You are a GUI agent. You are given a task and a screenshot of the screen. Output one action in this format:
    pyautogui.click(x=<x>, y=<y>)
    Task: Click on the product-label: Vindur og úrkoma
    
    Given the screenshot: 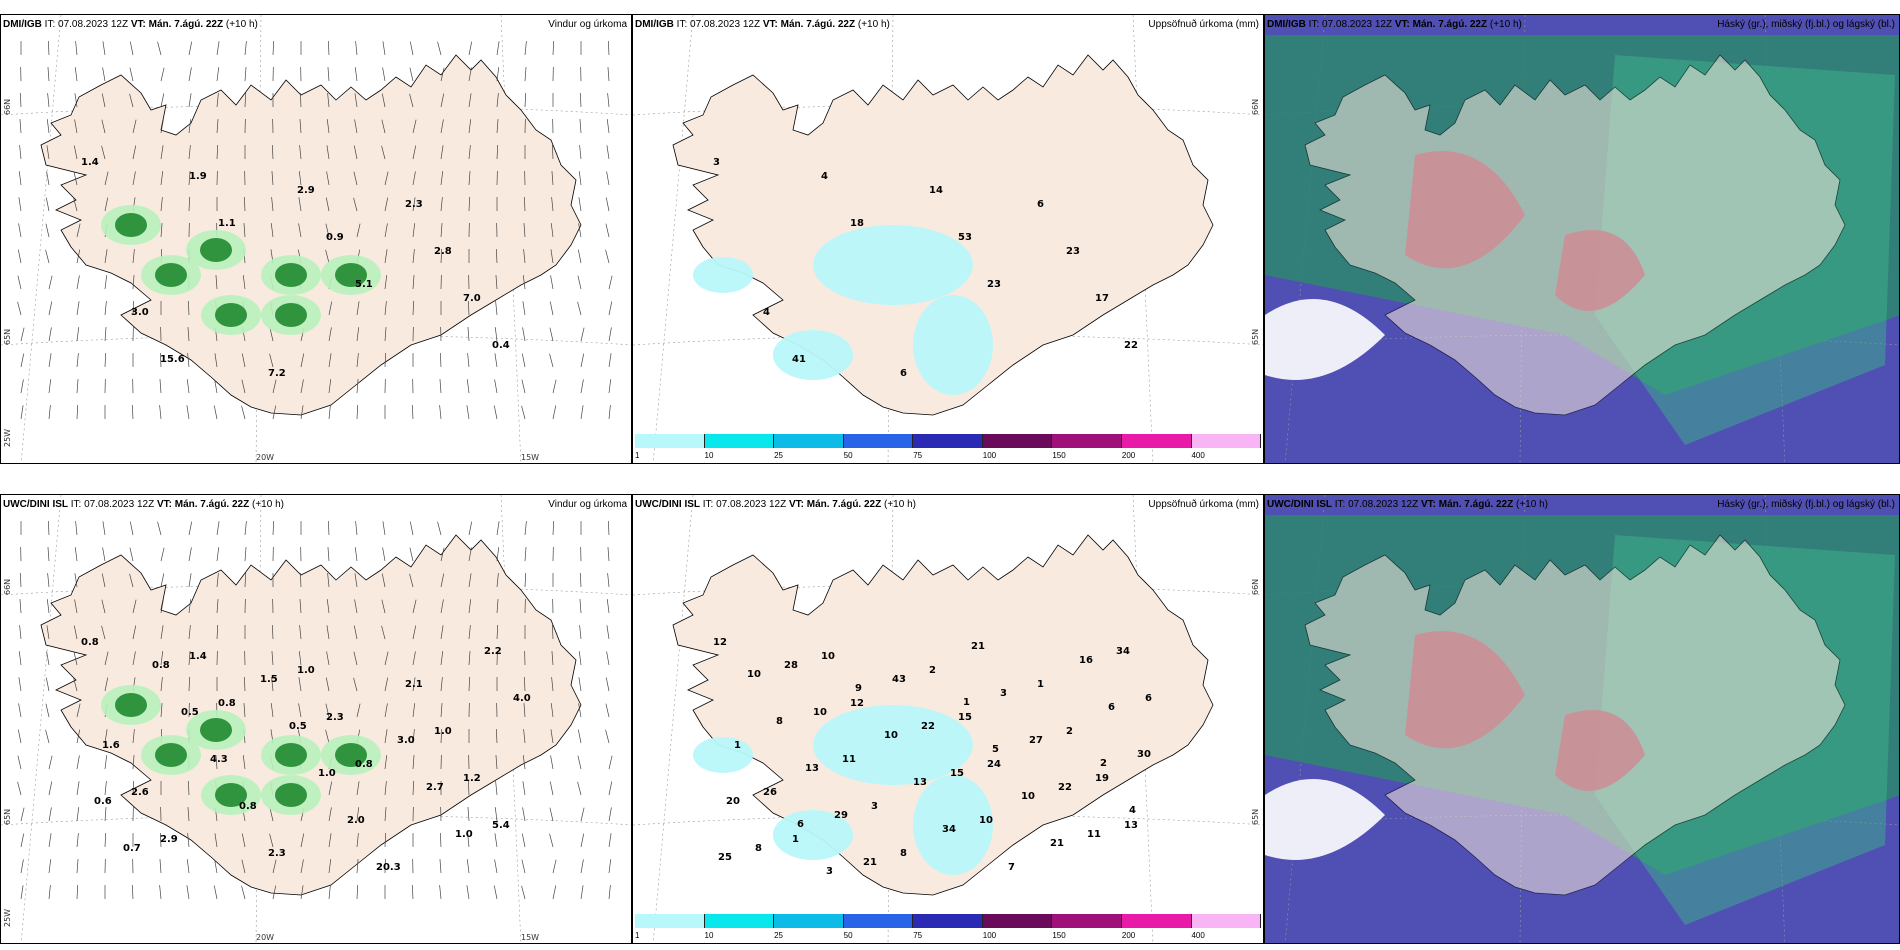 What is the action you would take?
    pyautogui.click(x=587, y=24)
    